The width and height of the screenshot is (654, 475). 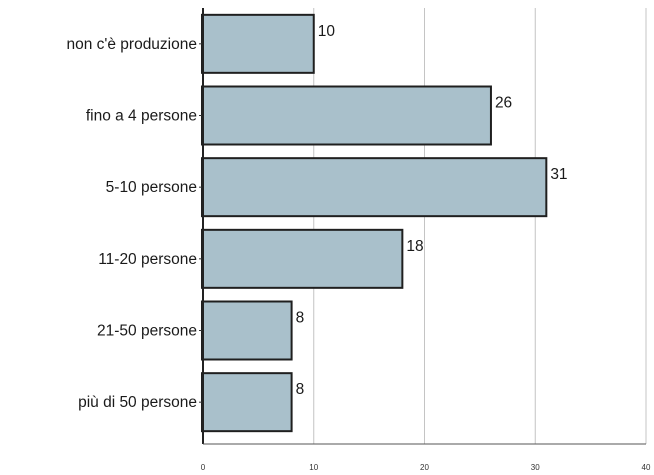 What do you see at coordinates (151, 187) in the screenshot?
I see `category-label: 5-10 persone` at bounding box center [151, 187].